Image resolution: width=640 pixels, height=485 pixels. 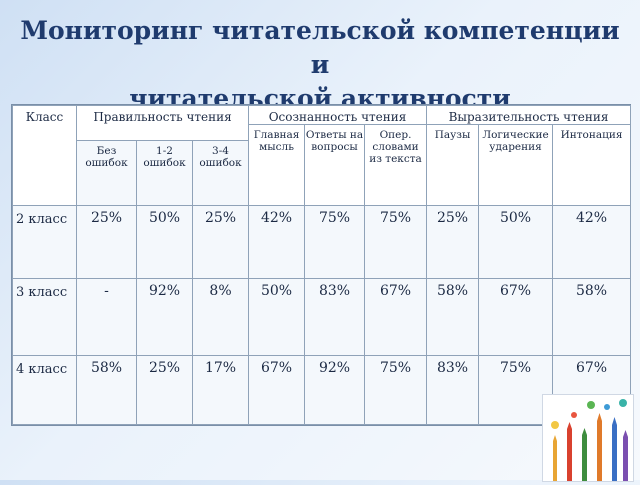 I want to click on subheader-word-ops: Опер. словами из текста, so click(x=396, y=165).